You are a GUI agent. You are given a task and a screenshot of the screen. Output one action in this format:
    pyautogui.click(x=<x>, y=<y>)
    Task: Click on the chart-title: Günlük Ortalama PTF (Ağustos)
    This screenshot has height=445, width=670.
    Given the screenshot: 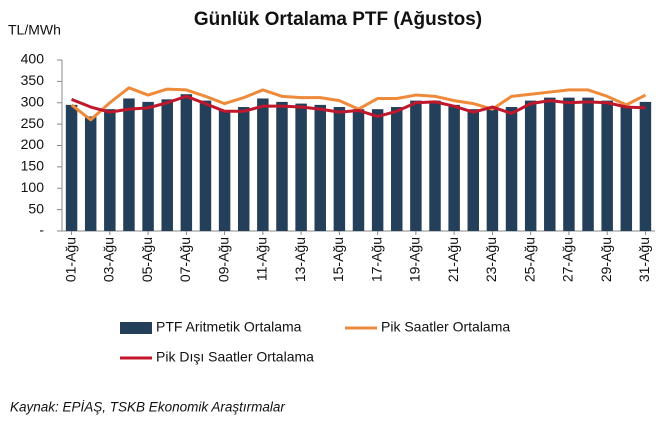 What is the action you would take?
    pyautogui.click(x=338, y=19)
    